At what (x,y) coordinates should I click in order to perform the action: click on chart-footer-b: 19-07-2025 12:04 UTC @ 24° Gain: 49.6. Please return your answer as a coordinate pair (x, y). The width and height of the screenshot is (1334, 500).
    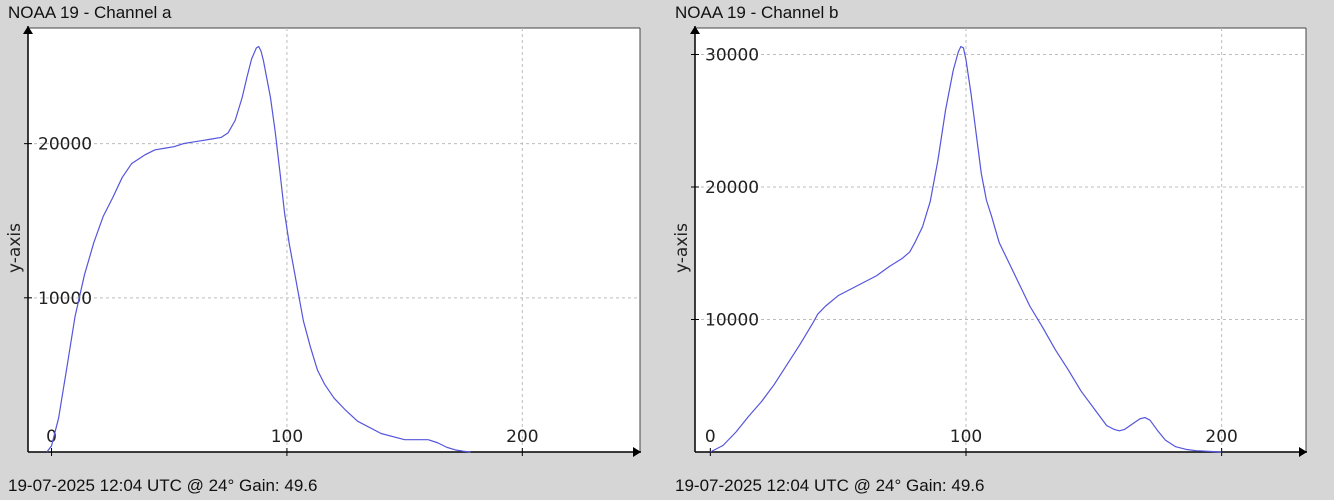
    Looking at the image, I should click on (830, 485).